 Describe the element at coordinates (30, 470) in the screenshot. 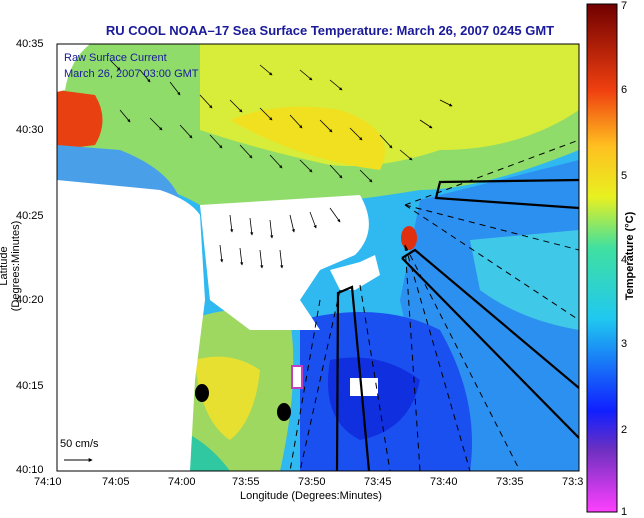

I see `y-tick: 40:10` at that location.